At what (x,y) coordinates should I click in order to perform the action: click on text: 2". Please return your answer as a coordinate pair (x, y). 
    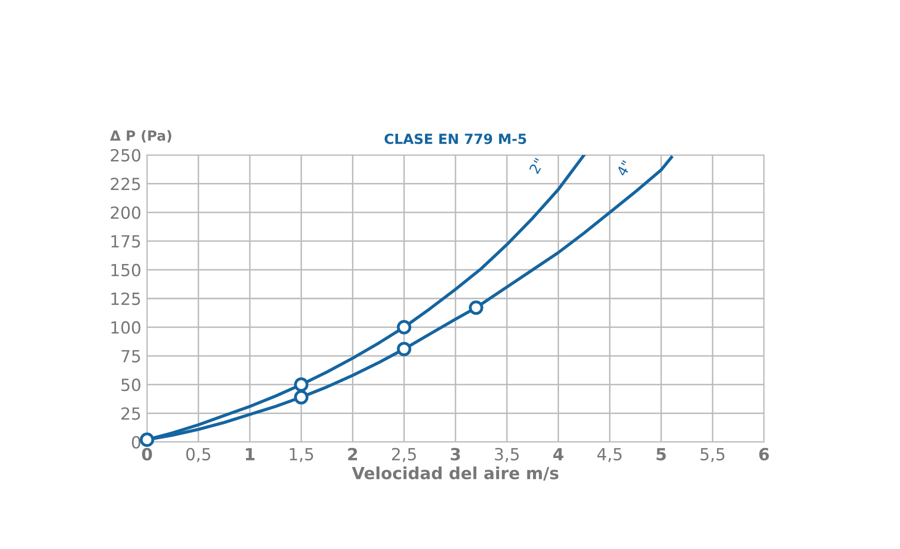
    Looking at the image, I should click on (536, 166).